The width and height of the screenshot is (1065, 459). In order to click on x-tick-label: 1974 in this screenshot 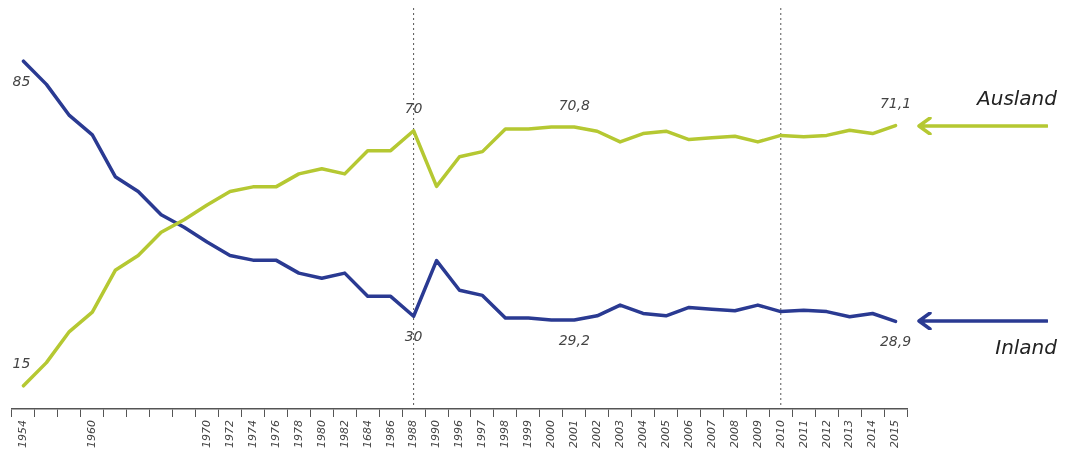, I will do `click(252, 434)`.